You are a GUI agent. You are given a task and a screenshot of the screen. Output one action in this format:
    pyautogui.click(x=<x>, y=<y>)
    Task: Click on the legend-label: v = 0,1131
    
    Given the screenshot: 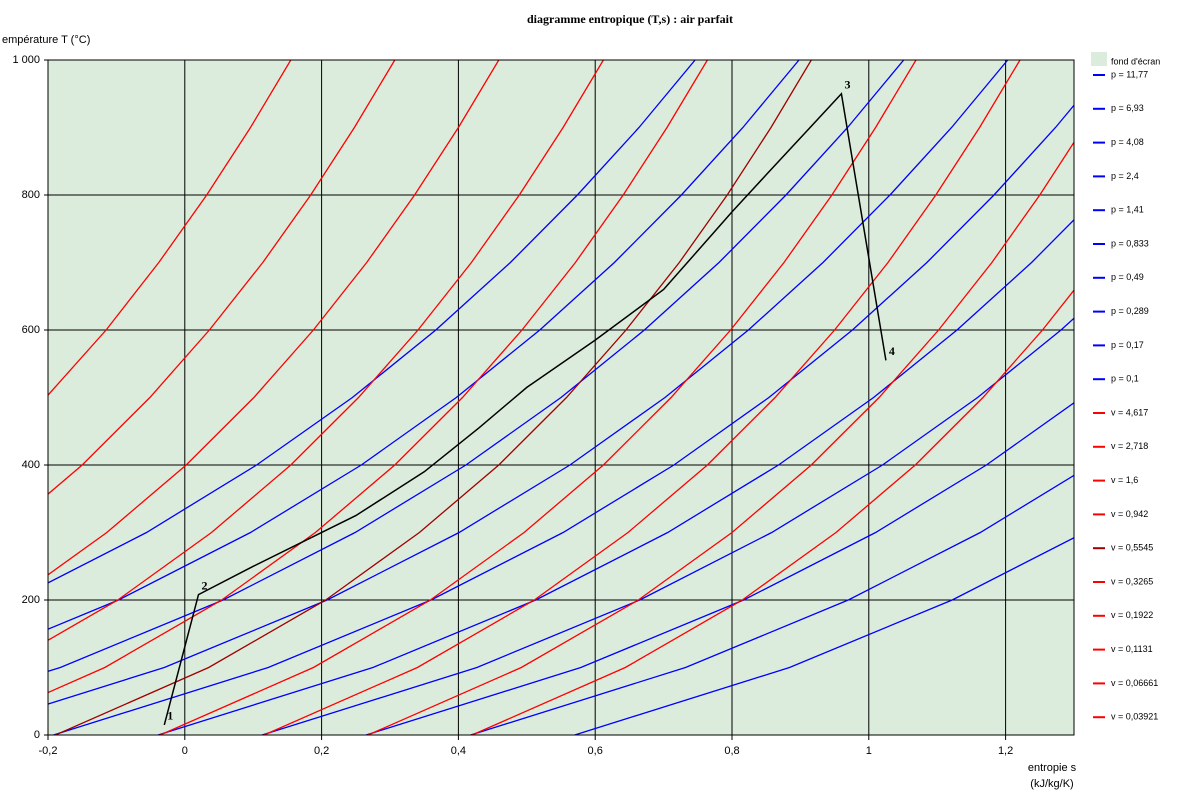 What is the action you would take?
    pyautogui.click(x=1132, y=649)
    